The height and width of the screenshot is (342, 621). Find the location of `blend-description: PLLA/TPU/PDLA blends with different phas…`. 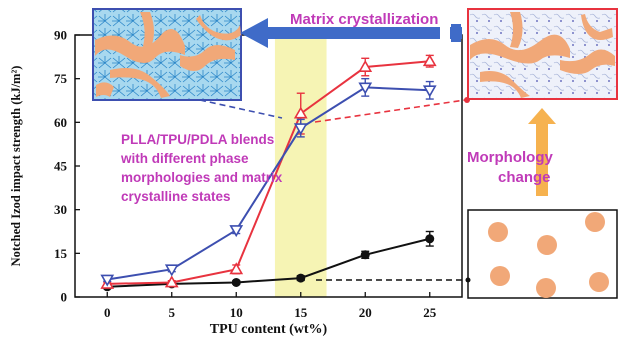

blend-description: PLLA/TPU/PDLA blends with different phas… is located at coordinates (201, 168).